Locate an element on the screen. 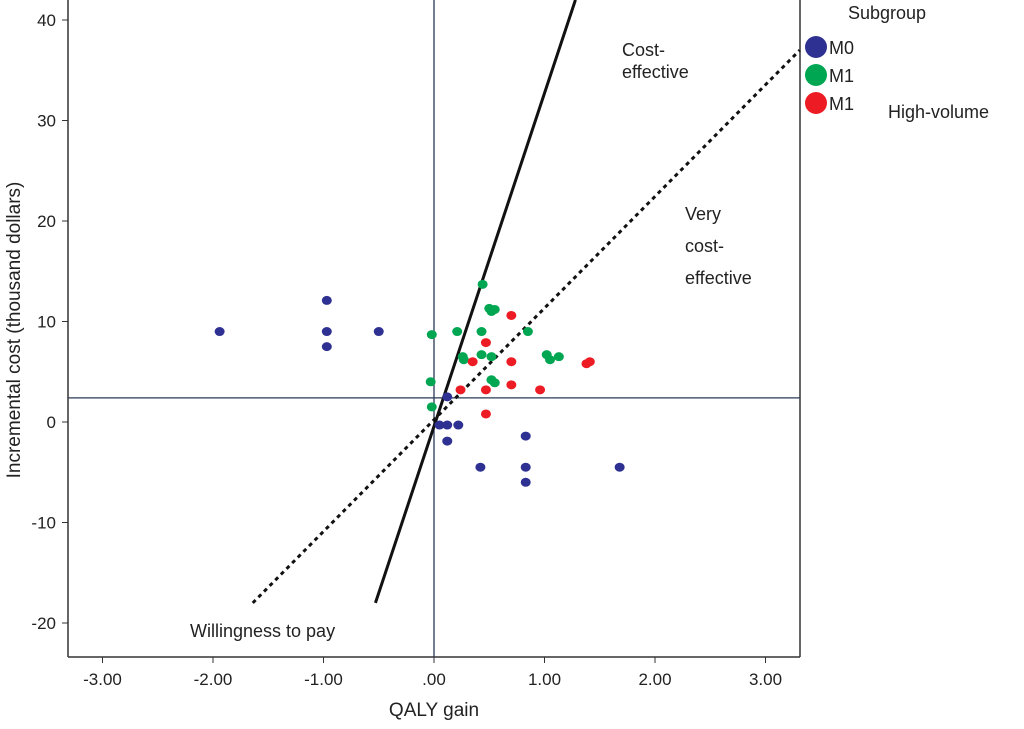 The width and height of the screenshot is (1024, 729). annotation-very-cost-effective-3: effective is located at coordinates (718, 278).